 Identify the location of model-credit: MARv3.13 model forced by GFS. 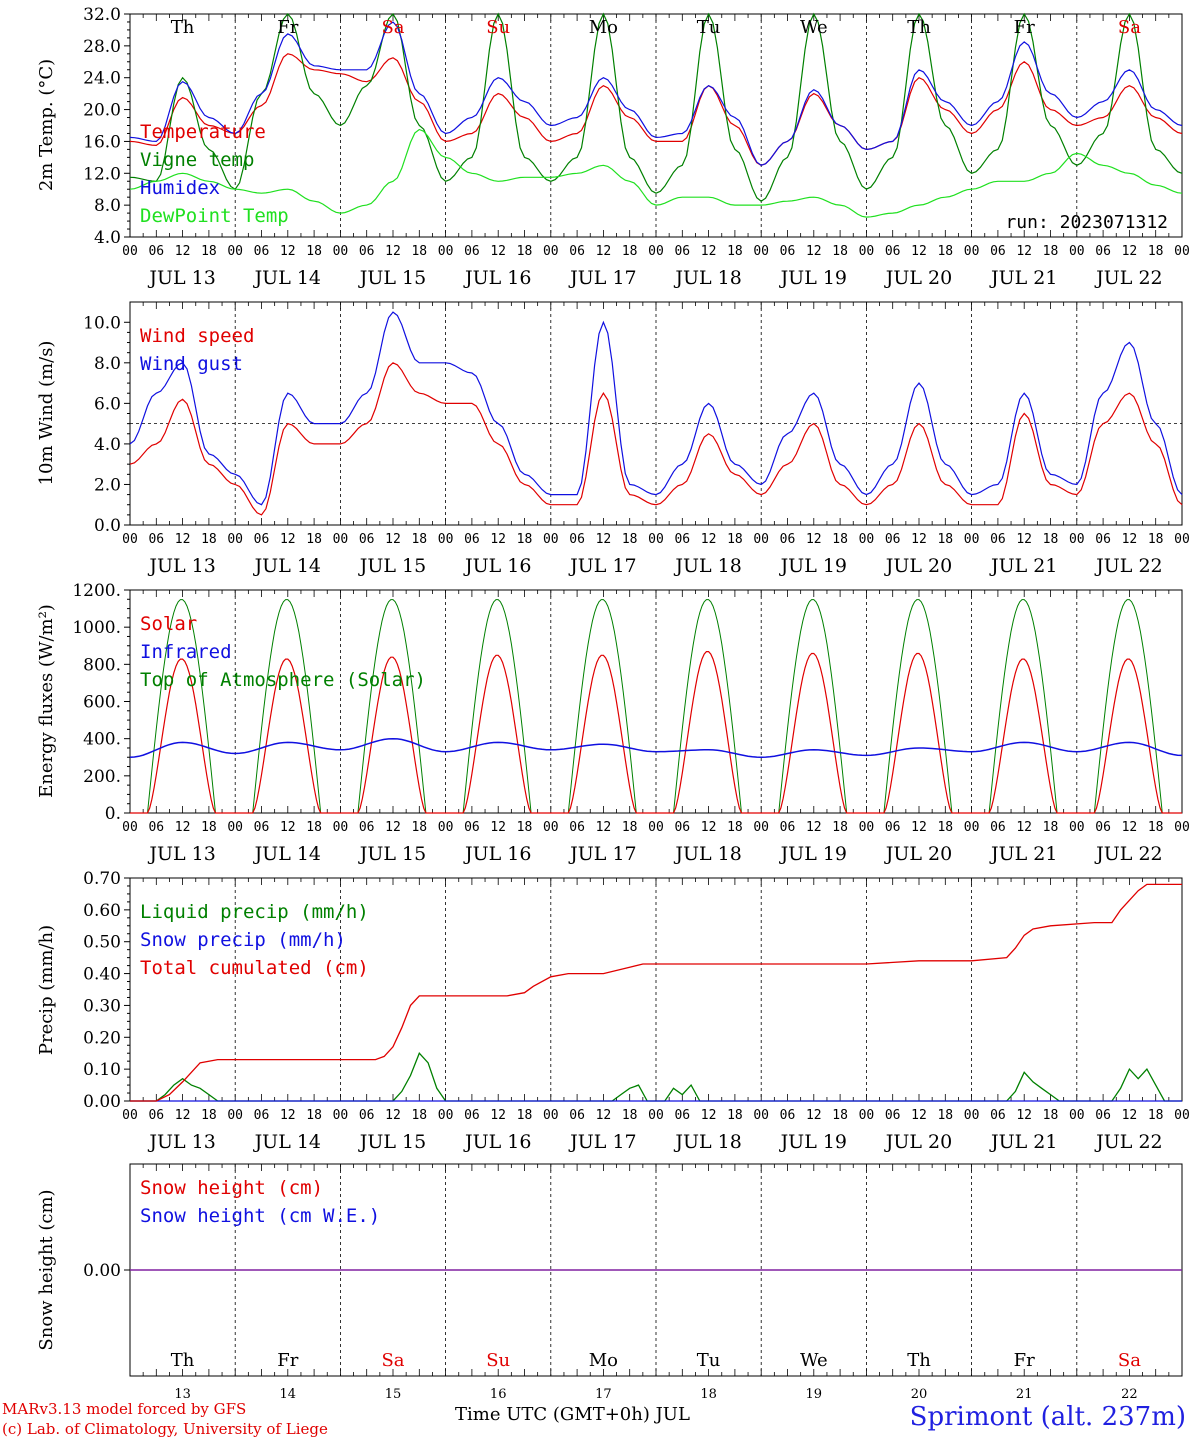
(124, 1409).